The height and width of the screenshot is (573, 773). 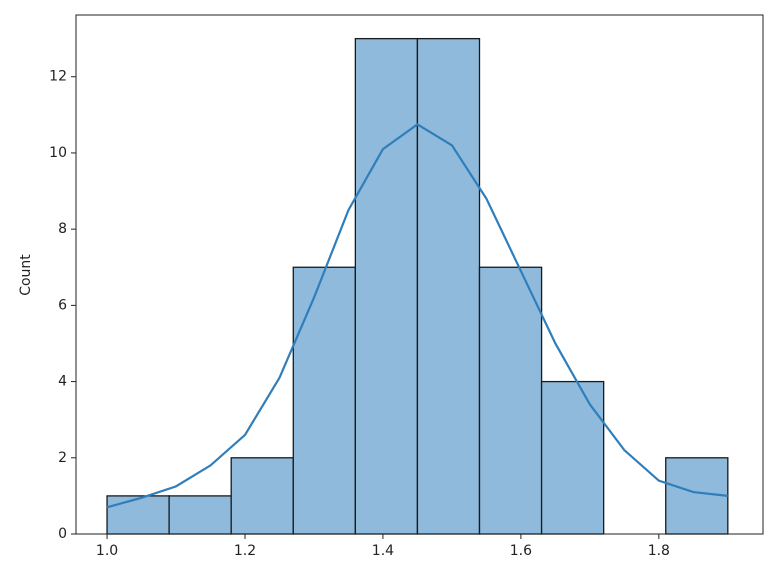 I want to click on y-tick-label: 4, so click(x=62, y=382).